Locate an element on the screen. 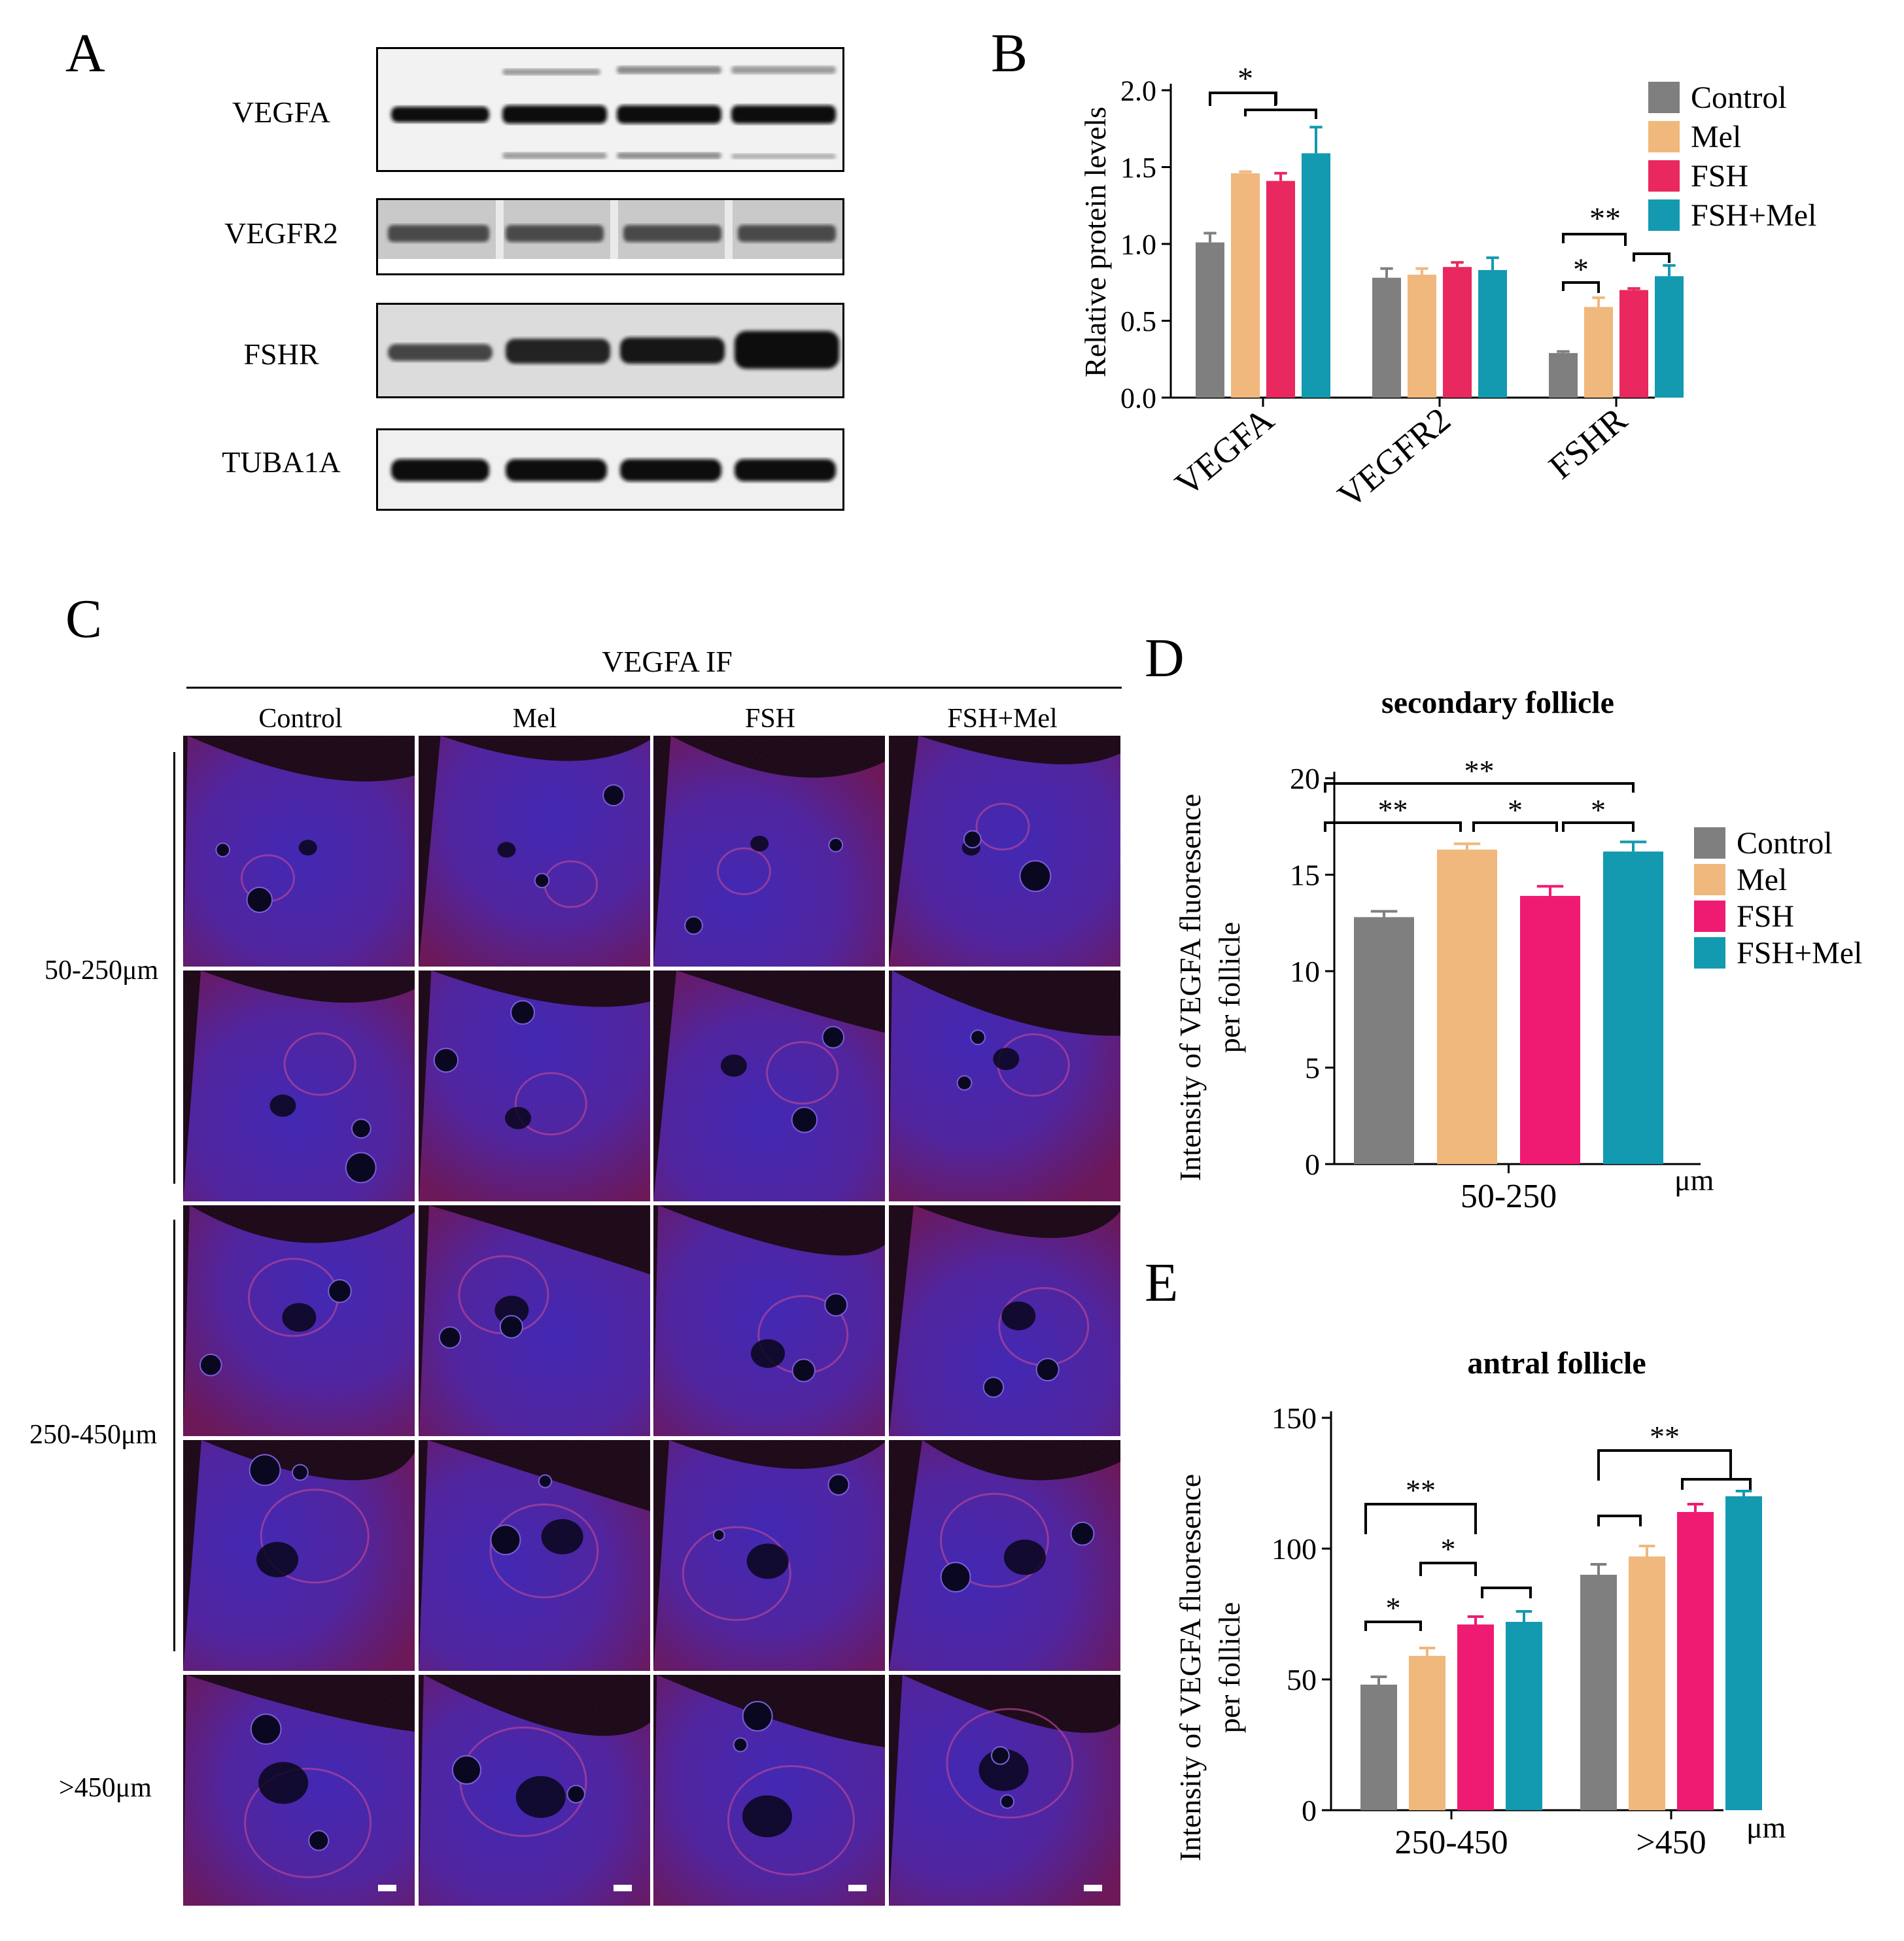  y-tick-label: 0 is located at coordinates (1312, 1164).